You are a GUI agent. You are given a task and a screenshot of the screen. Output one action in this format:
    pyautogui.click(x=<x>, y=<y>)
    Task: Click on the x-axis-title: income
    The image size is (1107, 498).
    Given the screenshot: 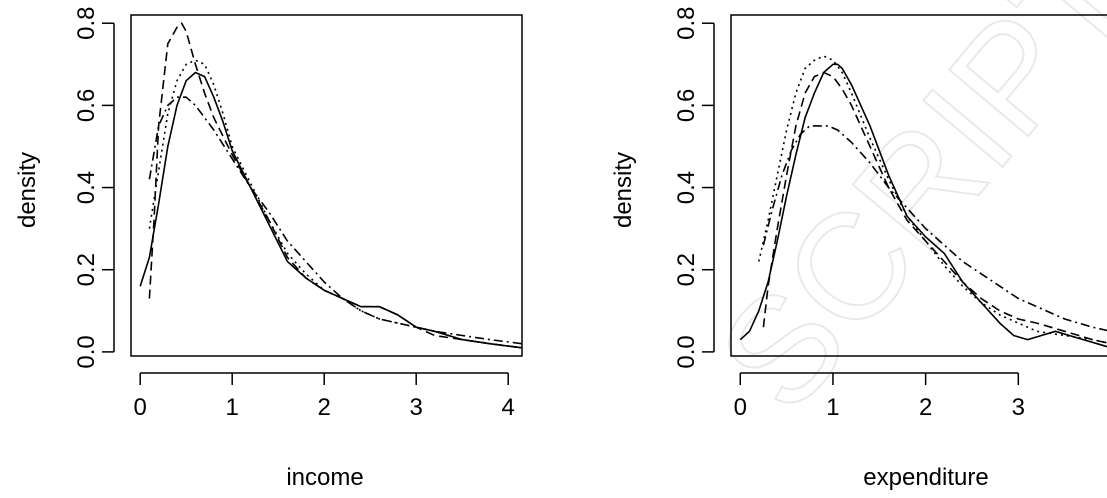 What is the action you would take?
    pyautogui.click(x=324, y=477)
    